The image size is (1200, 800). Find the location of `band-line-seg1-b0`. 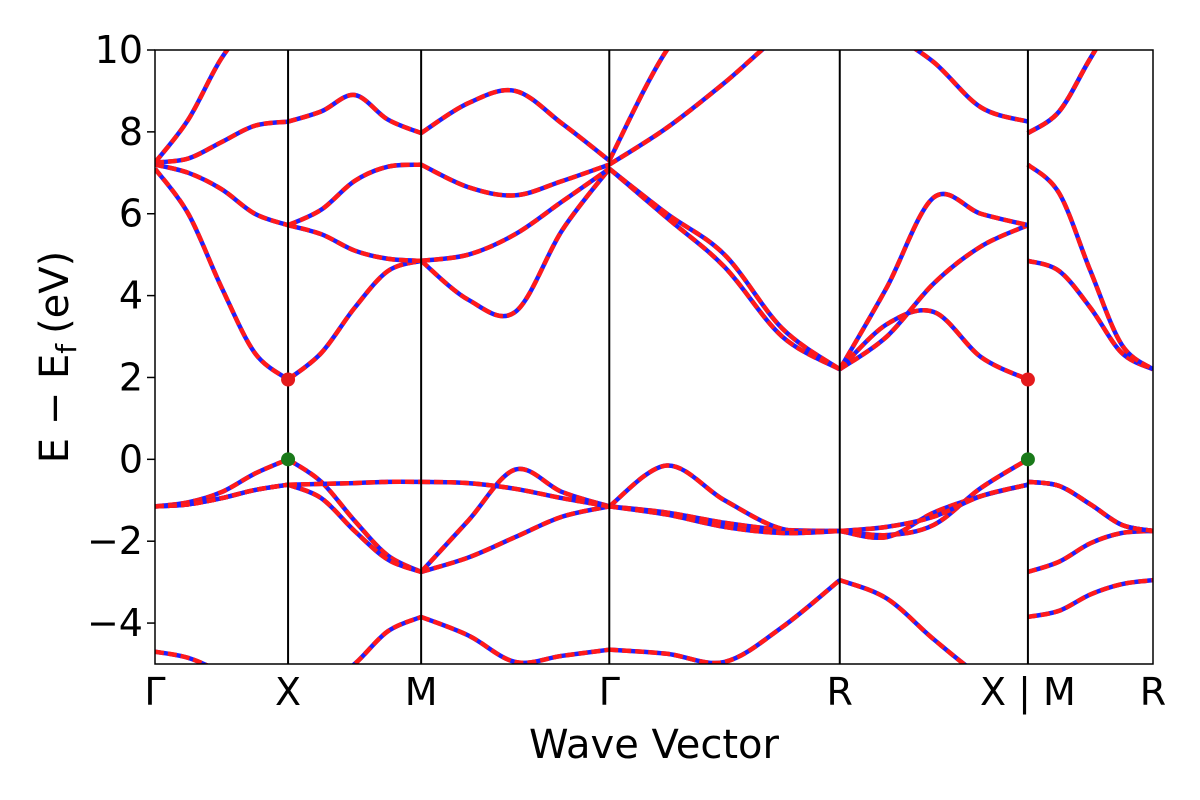

band-line-seg1-b0 is located at coordinates (387, 639).